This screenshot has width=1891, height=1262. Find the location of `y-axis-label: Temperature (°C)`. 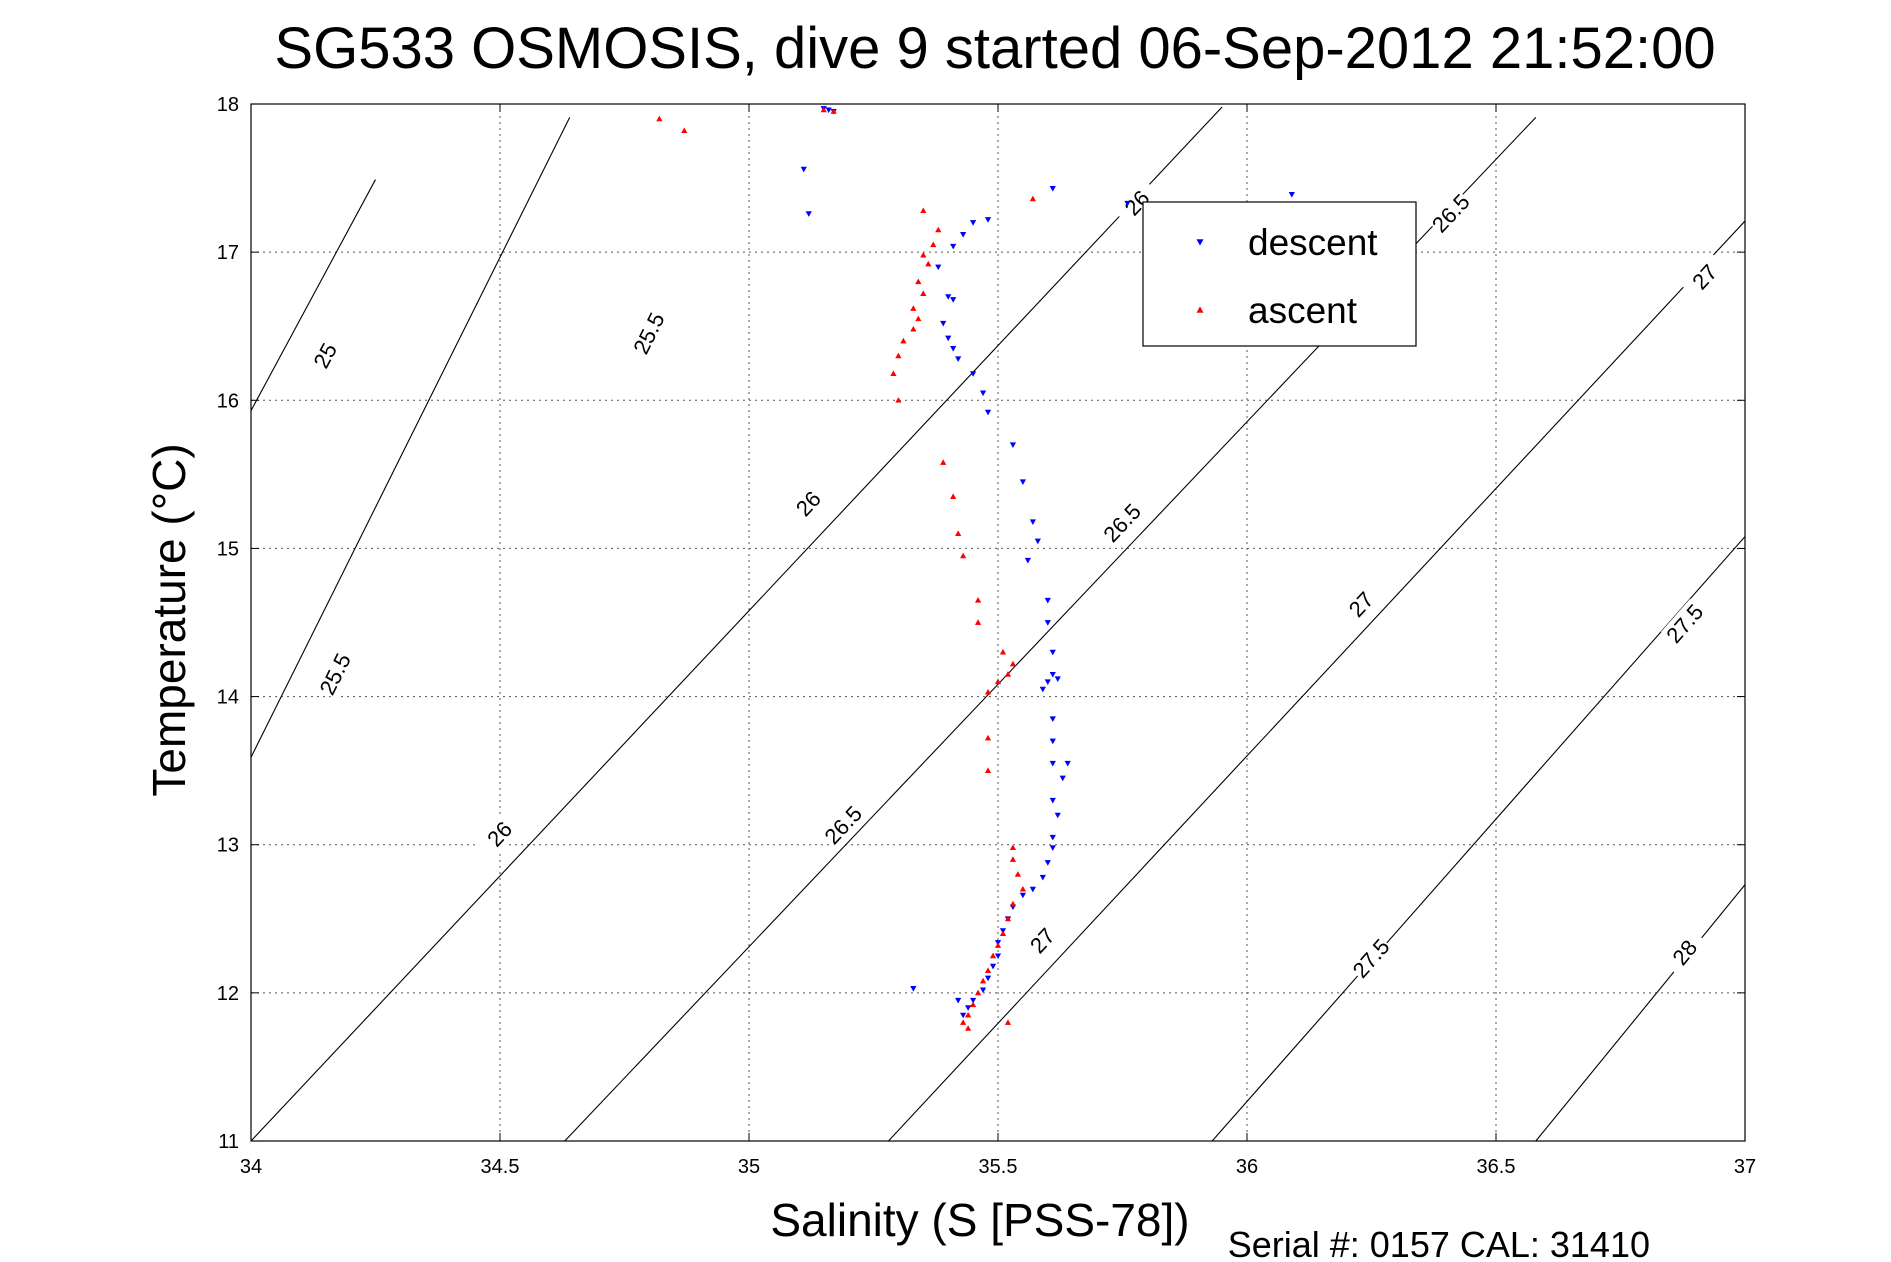

y-axis-label: Temperature (°C) is located at coordinates (169, 619).